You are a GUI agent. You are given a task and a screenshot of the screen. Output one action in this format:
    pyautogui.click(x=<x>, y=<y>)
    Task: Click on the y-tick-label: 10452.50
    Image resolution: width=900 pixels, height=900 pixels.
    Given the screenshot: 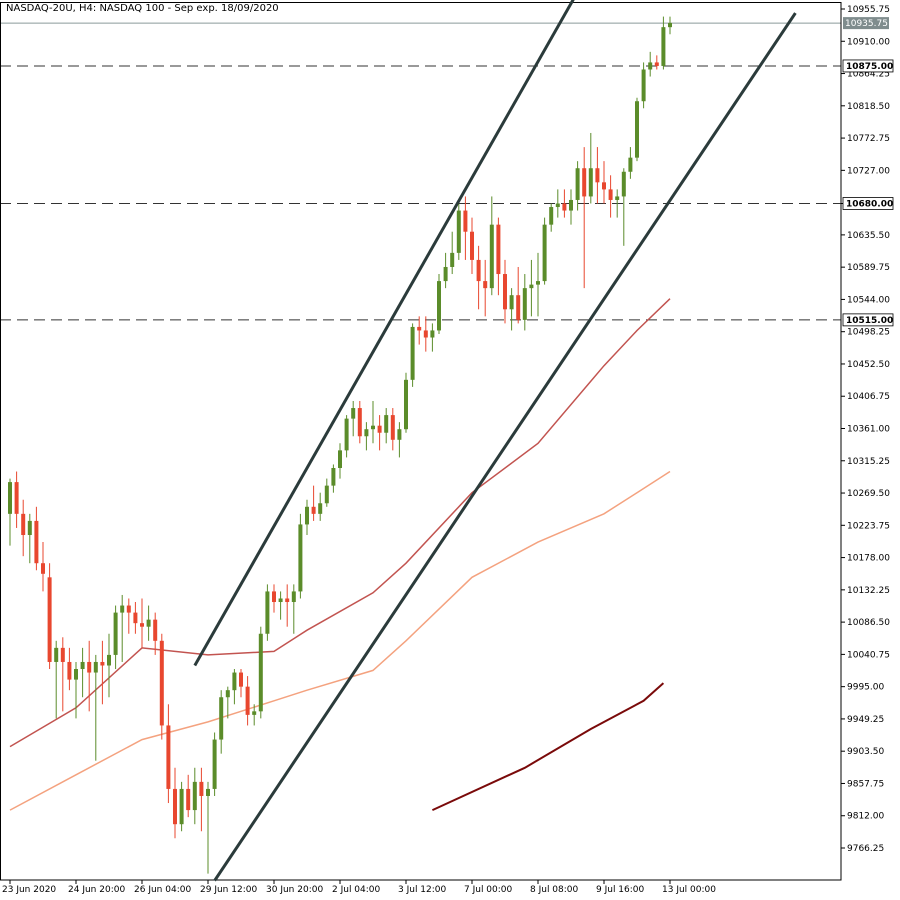 What is the action you would take?
    pyautogui.click(x=868, y=365)
    